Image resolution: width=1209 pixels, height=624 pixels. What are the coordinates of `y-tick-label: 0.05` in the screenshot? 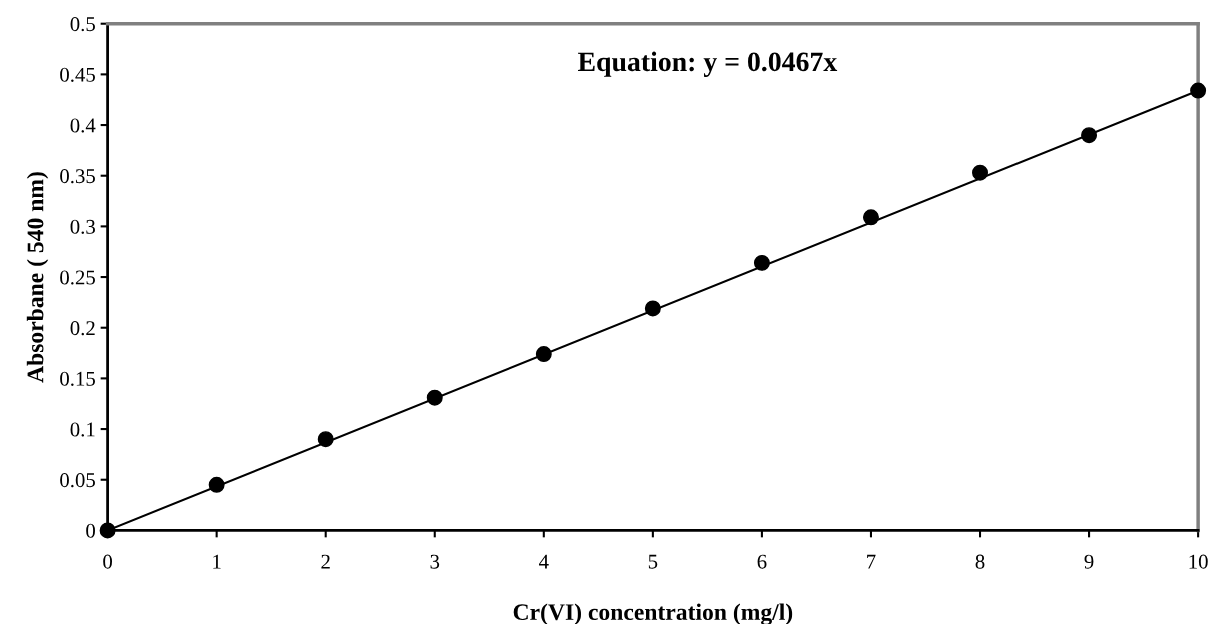 It's located at (77, 480).